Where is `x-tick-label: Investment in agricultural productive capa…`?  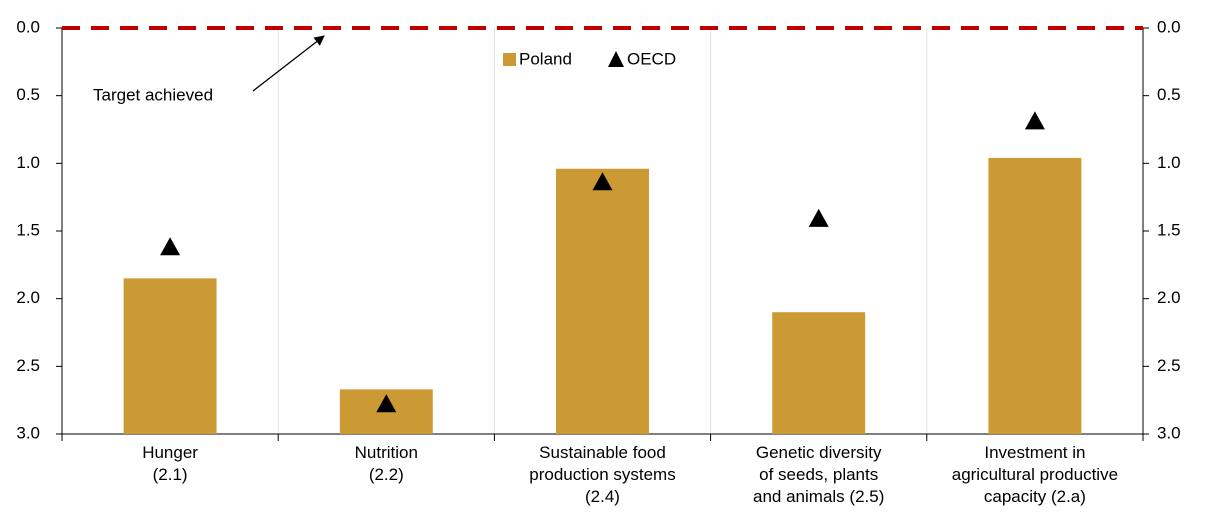
x-tick-label: Investment in agricultural productive capa… is located at coordinates (1035, 474).